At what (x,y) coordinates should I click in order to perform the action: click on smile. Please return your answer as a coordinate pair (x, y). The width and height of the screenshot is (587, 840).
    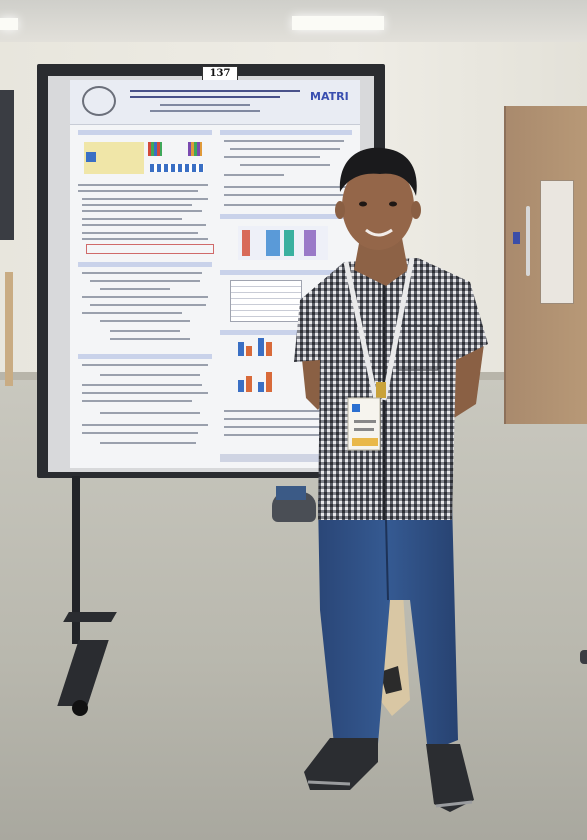
    Looking at the image, I should click on (379, 232).